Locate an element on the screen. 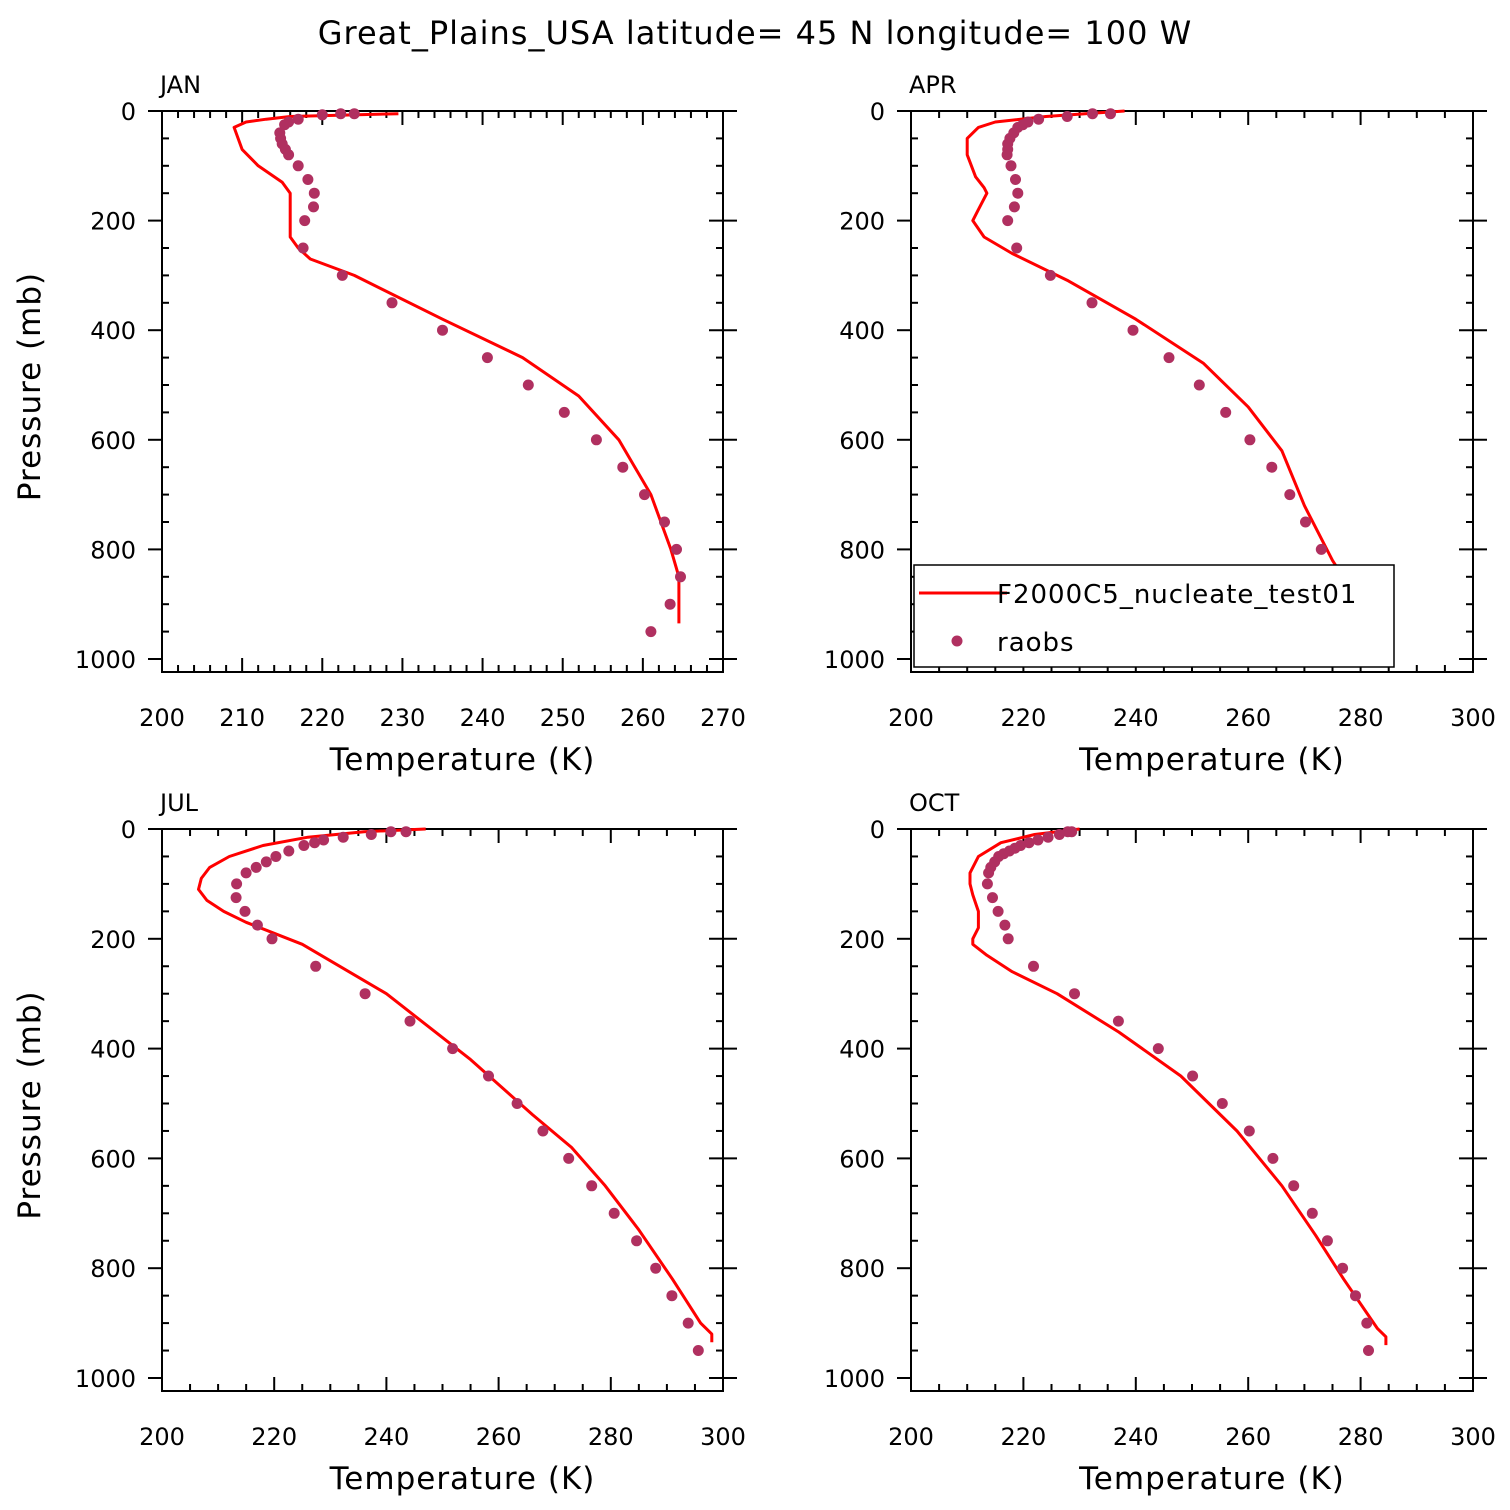 This screenshot has width=1510, height=1510. legend-box is located at coordinates (1154, 616).